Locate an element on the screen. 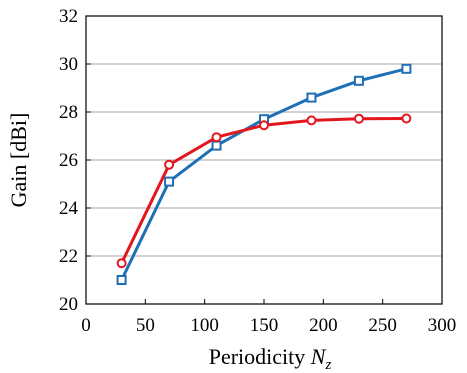 This screenshot has width=467, height=373. x-tick-label: 300 is located at coordinates (442, 325).